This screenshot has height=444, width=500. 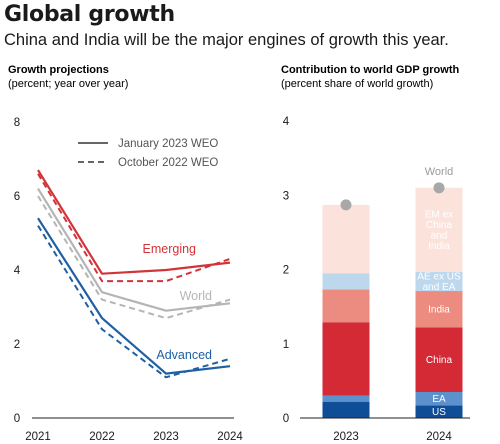 I want to click on bar-segment-em-ex-china-and-india-2023, so click(x=346, y=239).